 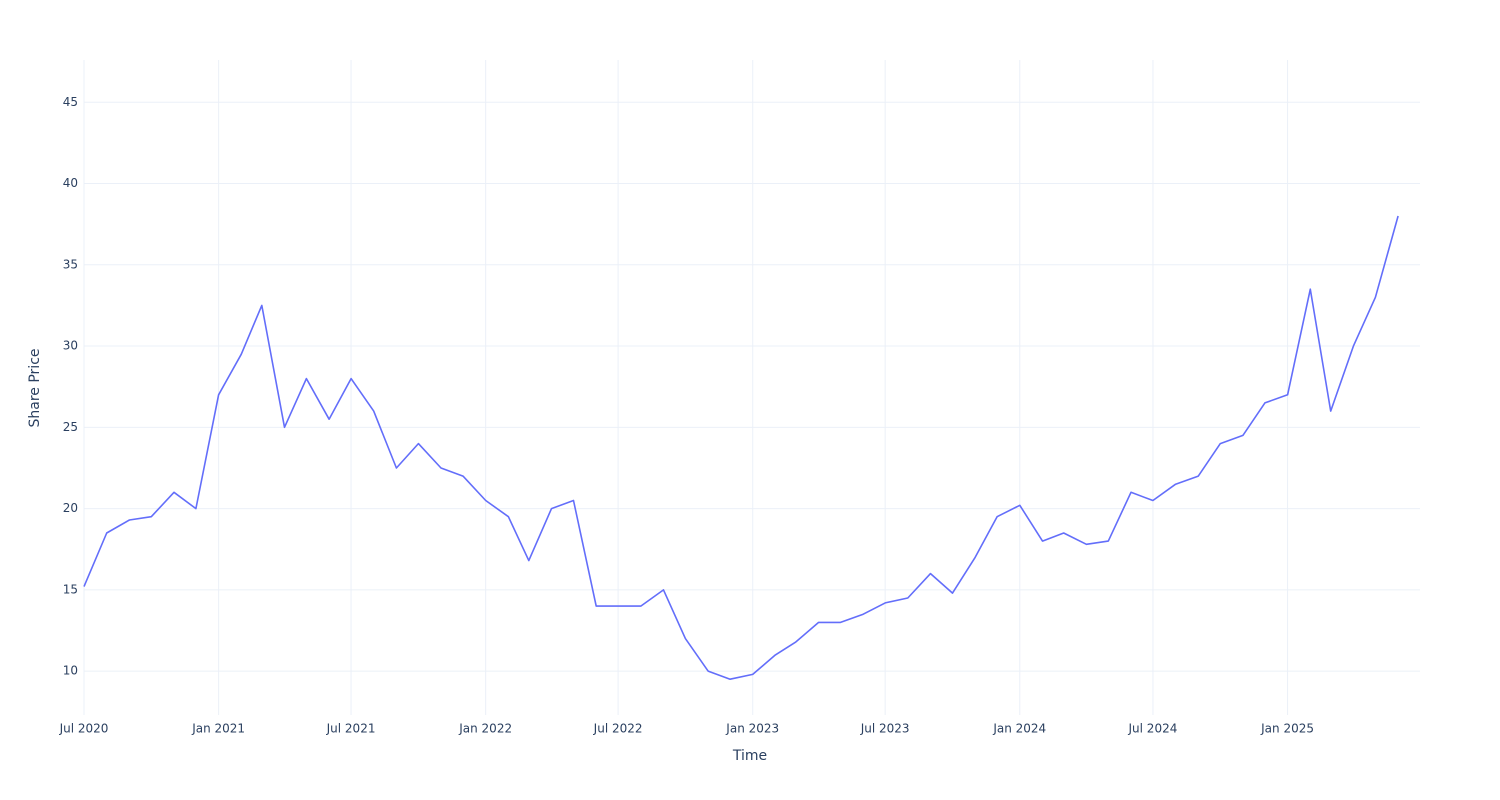 What do you see at coordinates (218, 729) in the screenshot?
I see `x-tick-label: Jan 2021` at bounding box center [218, 729].